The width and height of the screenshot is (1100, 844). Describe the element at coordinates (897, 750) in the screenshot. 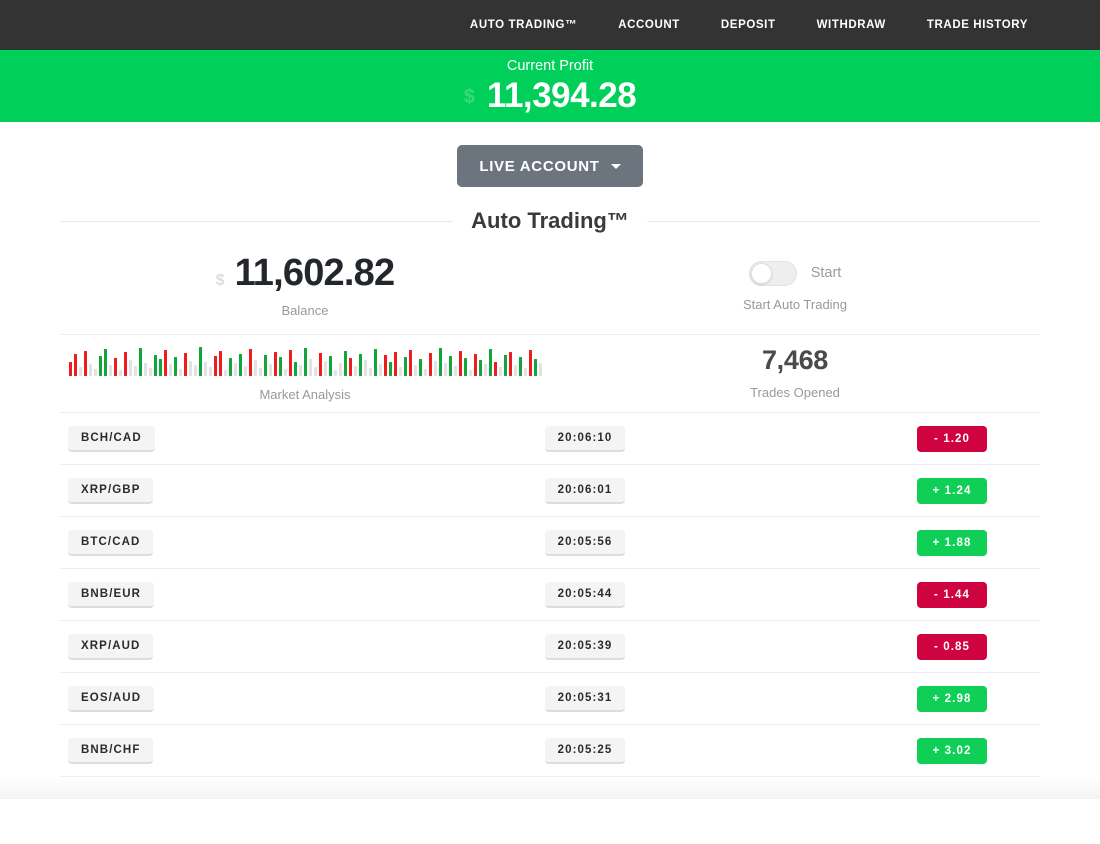

I see `trade-amount-cell: + 3.02` at that location.